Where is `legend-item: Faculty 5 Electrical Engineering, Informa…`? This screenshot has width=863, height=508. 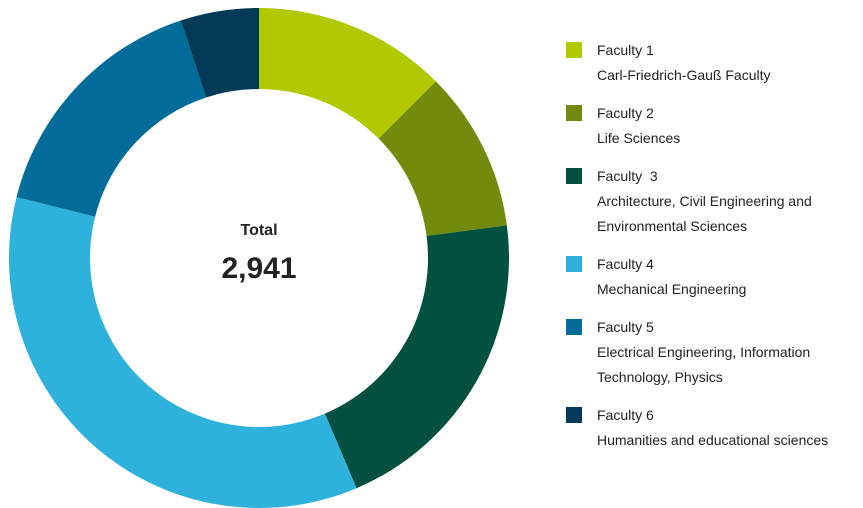 legend-item: Faculty 5 Electrical Engineering, Informa… is located at coordinates (714, 352).